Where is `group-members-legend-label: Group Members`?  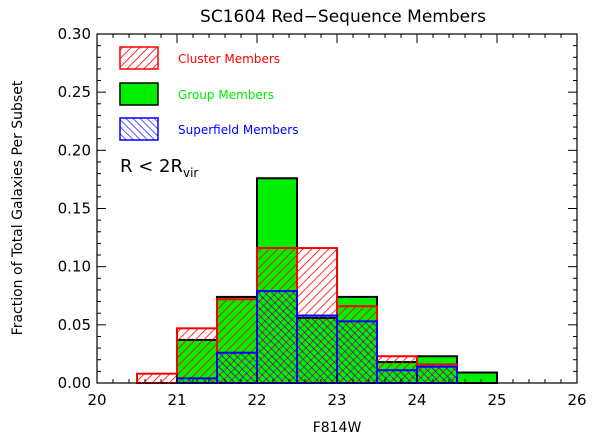
group-members-legend-label: Group Members is located at coordinates (226, 95).